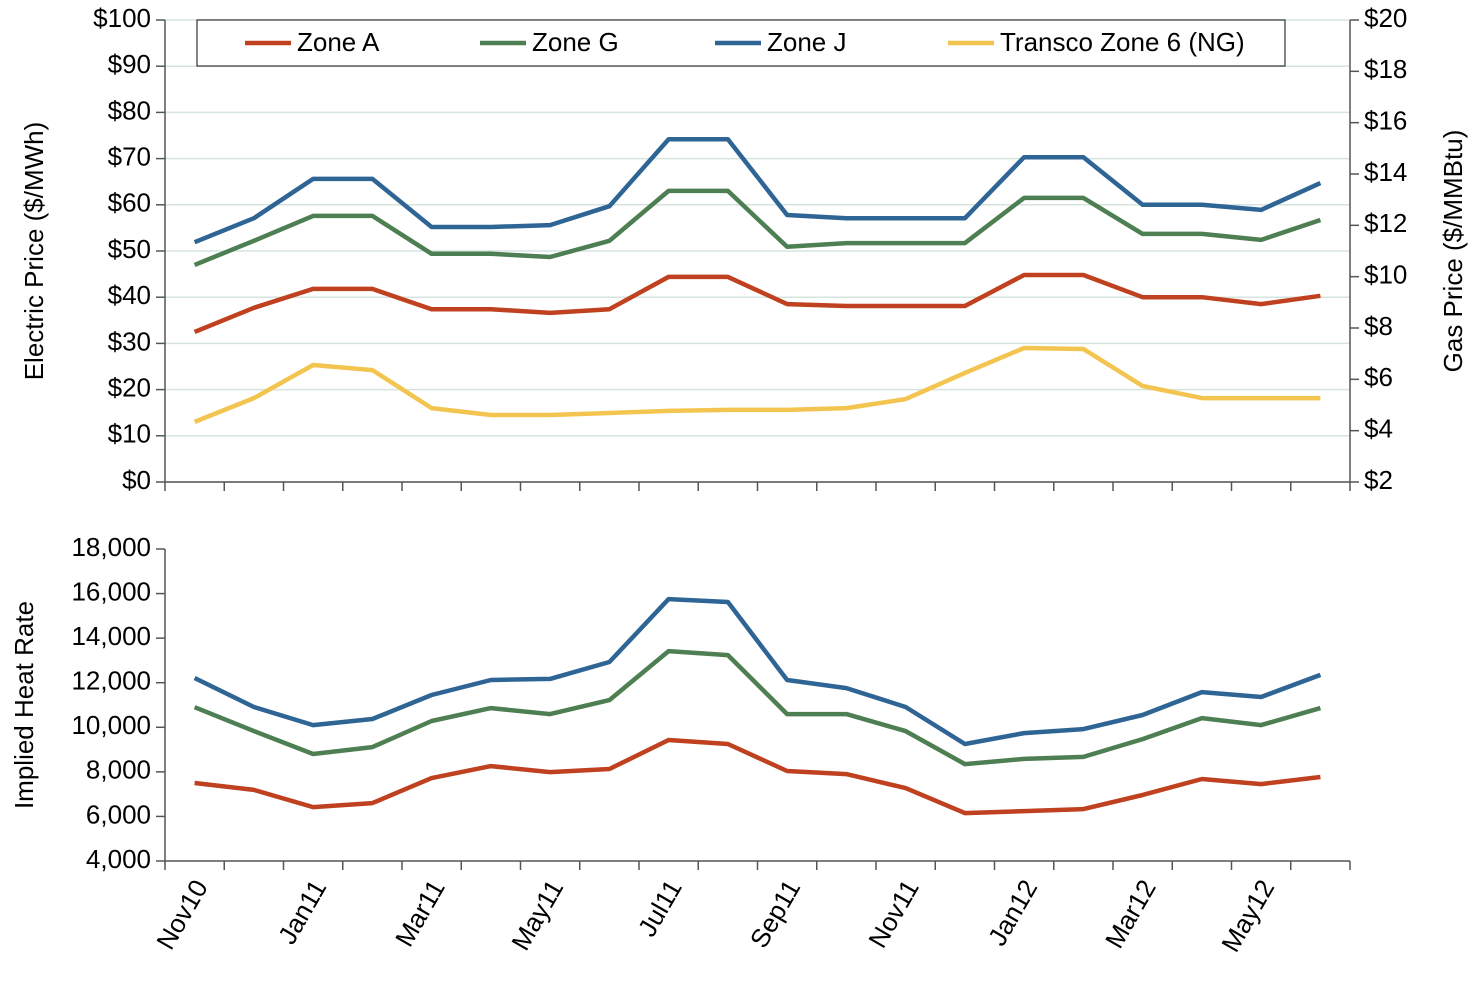 The width and height of the screenshot is (1477, 981). What do you see at coordinates (122, 18) in the screenshot?
I see `y-tick-label: $100` at bounding box center [122, 18].